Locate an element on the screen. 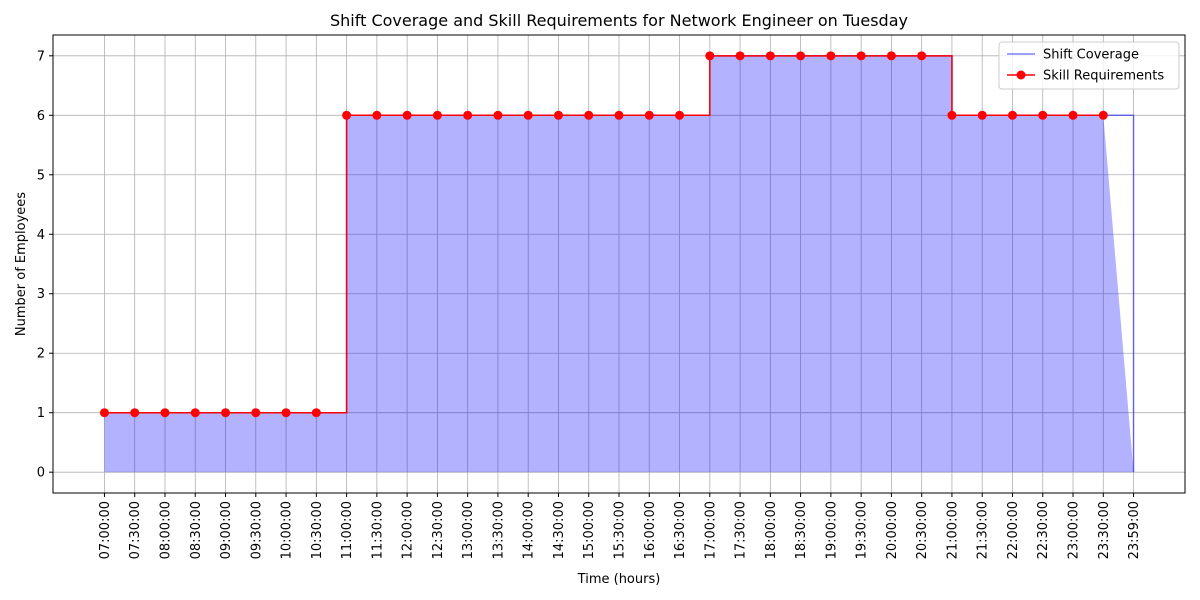 Image resolution: width=1200 pixels, height=600 pixels. x-tick-label: 19:30:00 is located at coordinates (862, 530).